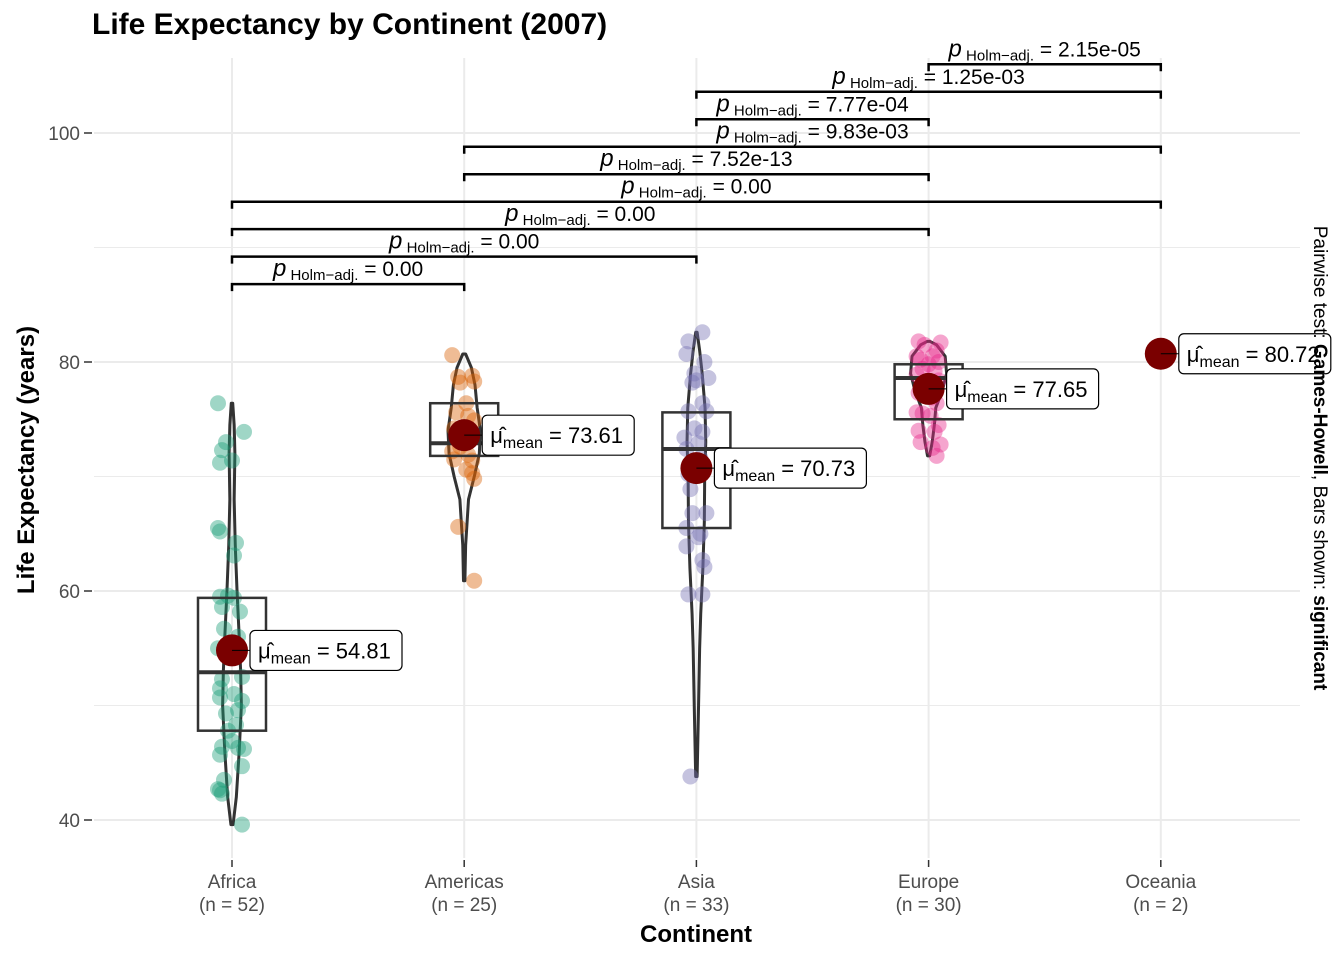  What do you see at coordinates (1160, 905) in the screenshot?
I see `x-tick-n-label: (n = 2)` at bounding box center [1160, 905].